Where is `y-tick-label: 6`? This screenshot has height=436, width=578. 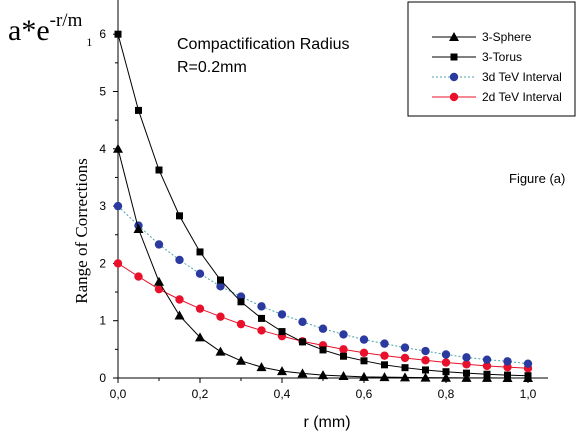
y-tick-label: 6 is located at coordinates (102, 34).